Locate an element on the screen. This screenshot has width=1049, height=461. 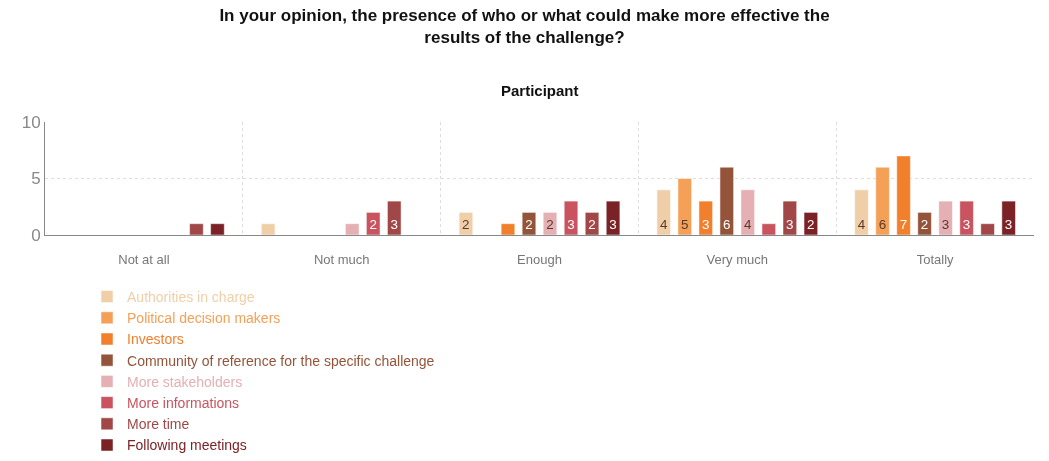
data-label: 7 is located at coordinates (903, 225).